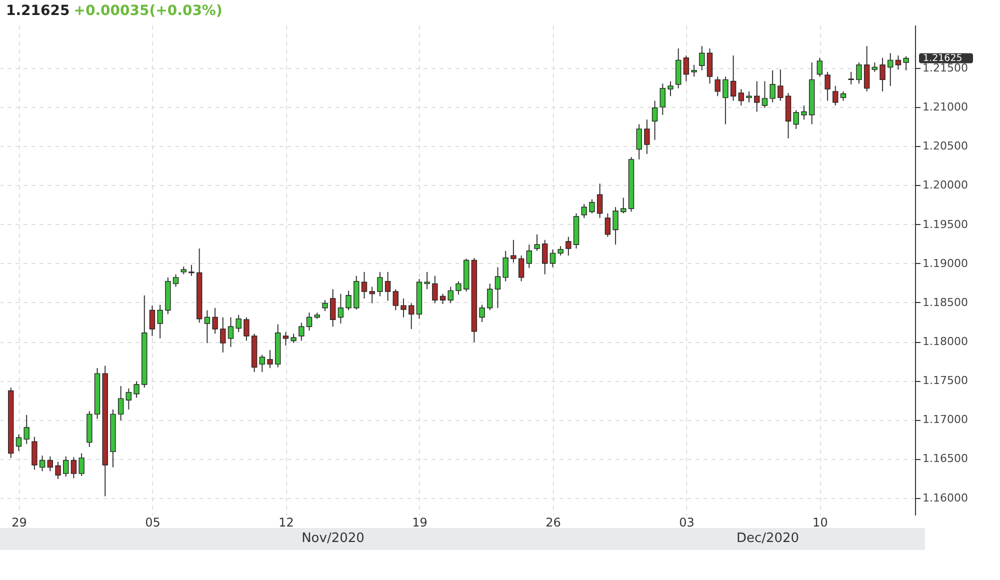 The width and height of the screenshot is (1000, 580). Describe the element at coordinates (19, 523) in the screenshot. I see `x-tick-label: 29` at that location.